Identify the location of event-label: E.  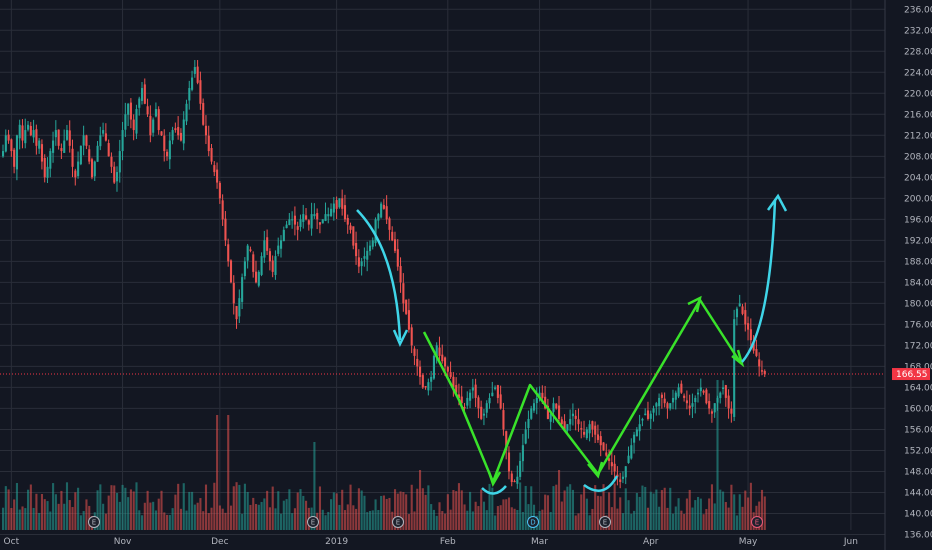
(757, 523).